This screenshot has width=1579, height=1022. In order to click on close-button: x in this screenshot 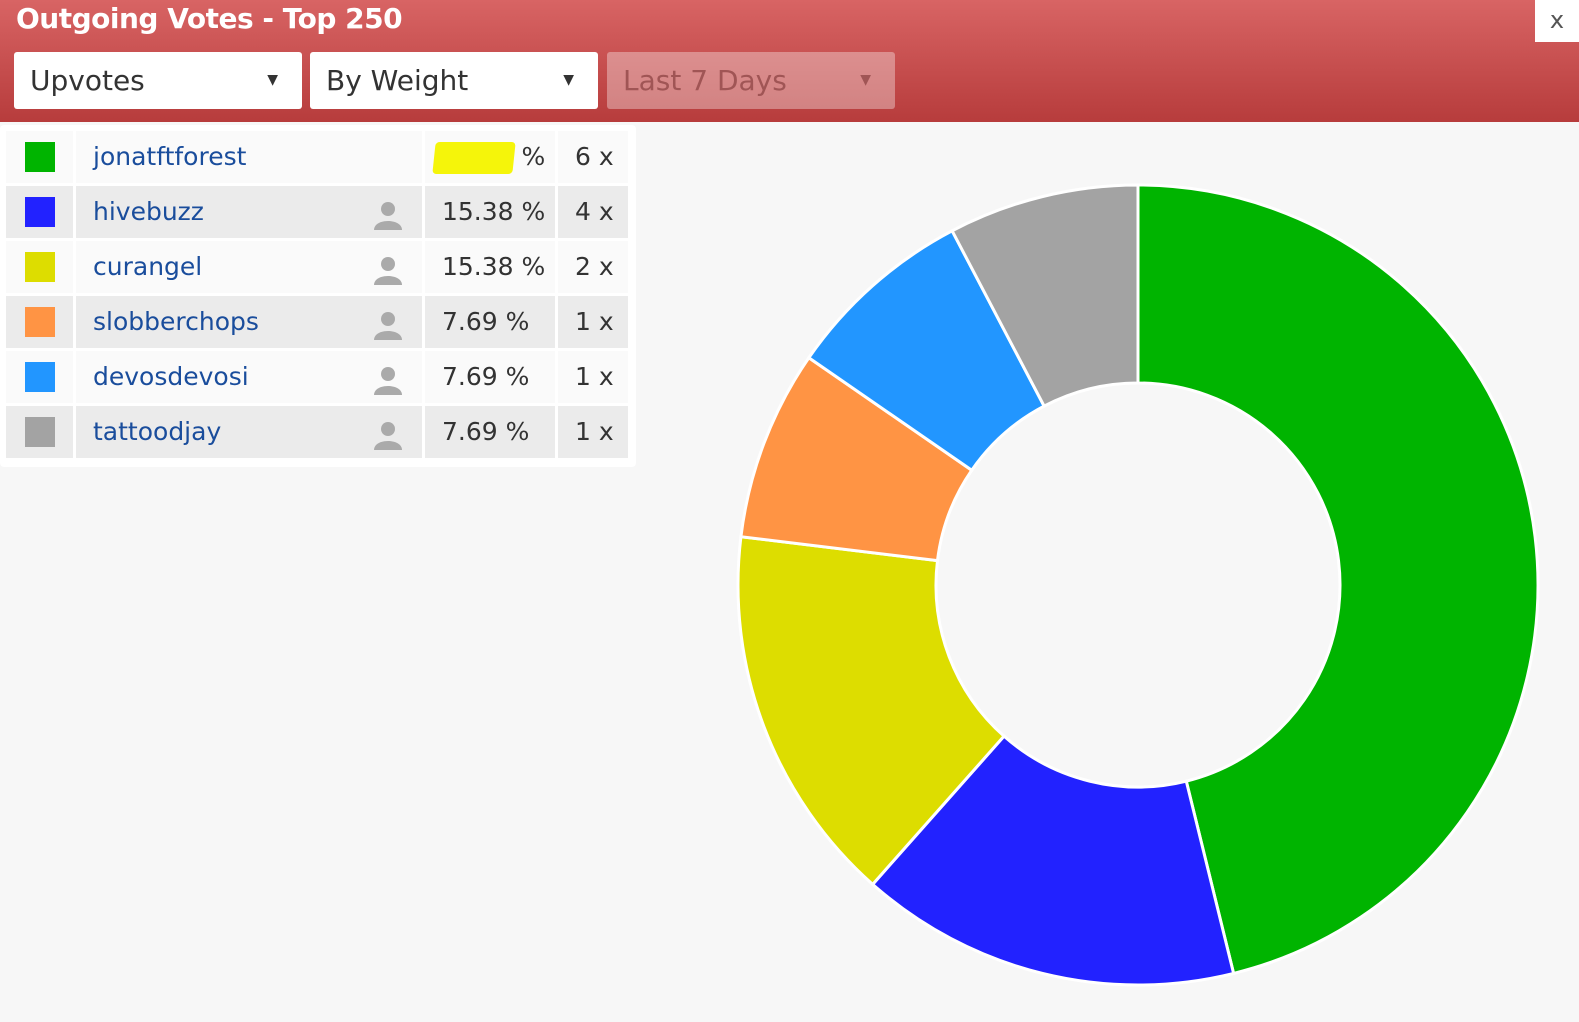, I will do `click(1557, 21)`.